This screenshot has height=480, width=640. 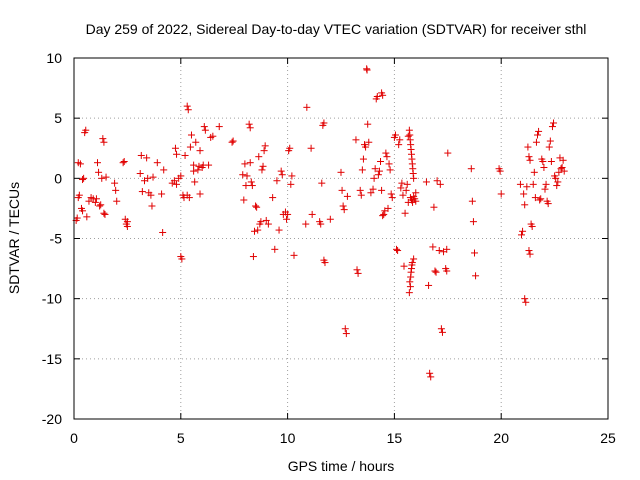 What do you see at coordinates (52, 299) in the screenshot?
I see `y-tick-label: -10` at bounding box center [52, 299].